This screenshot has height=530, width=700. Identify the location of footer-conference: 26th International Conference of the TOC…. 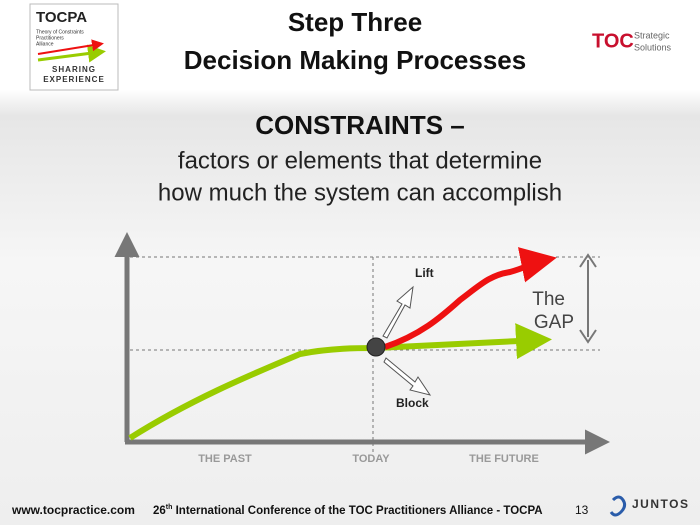
(348, 510).